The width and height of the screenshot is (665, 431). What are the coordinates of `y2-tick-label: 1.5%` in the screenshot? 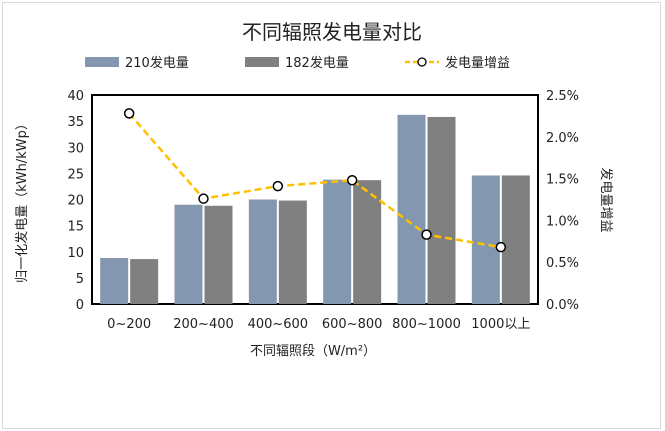 It's located at (562, 180).